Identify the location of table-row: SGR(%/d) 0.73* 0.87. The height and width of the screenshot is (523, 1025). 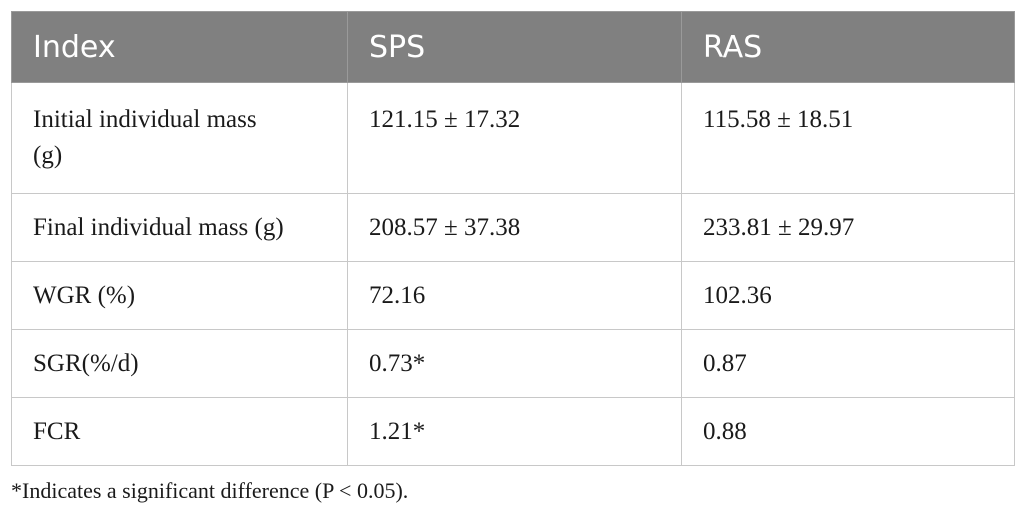
(513, 363).